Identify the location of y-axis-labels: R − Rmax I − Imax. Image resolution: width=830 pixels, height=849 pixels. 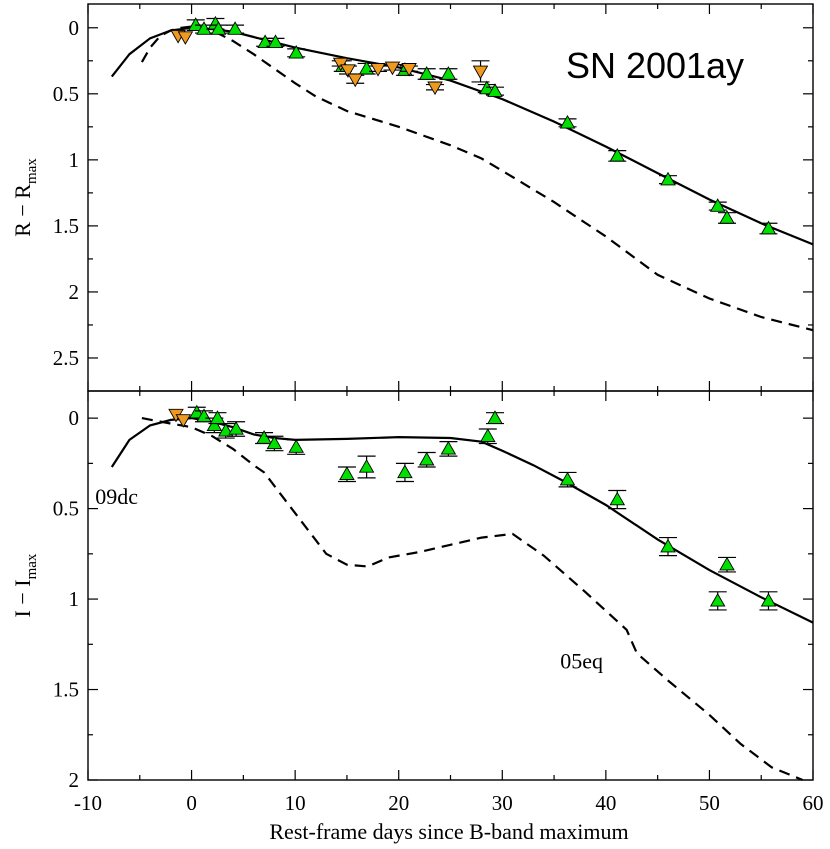
(25, 388).